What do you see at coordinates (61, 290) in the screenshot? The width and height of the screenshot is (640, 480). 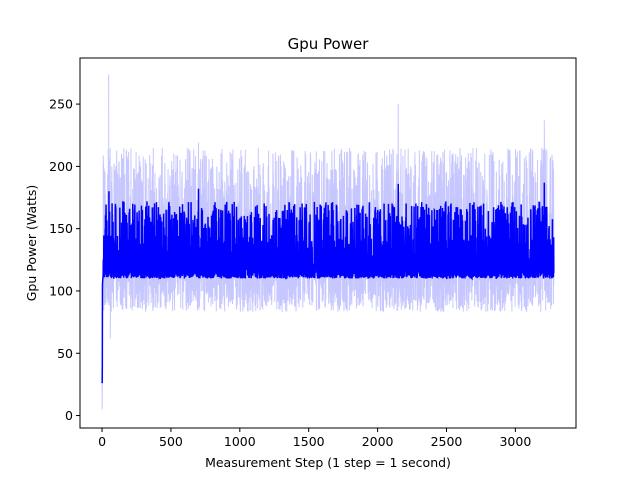 I see `y-tick-label: 100` at bounding box center [61, 290].